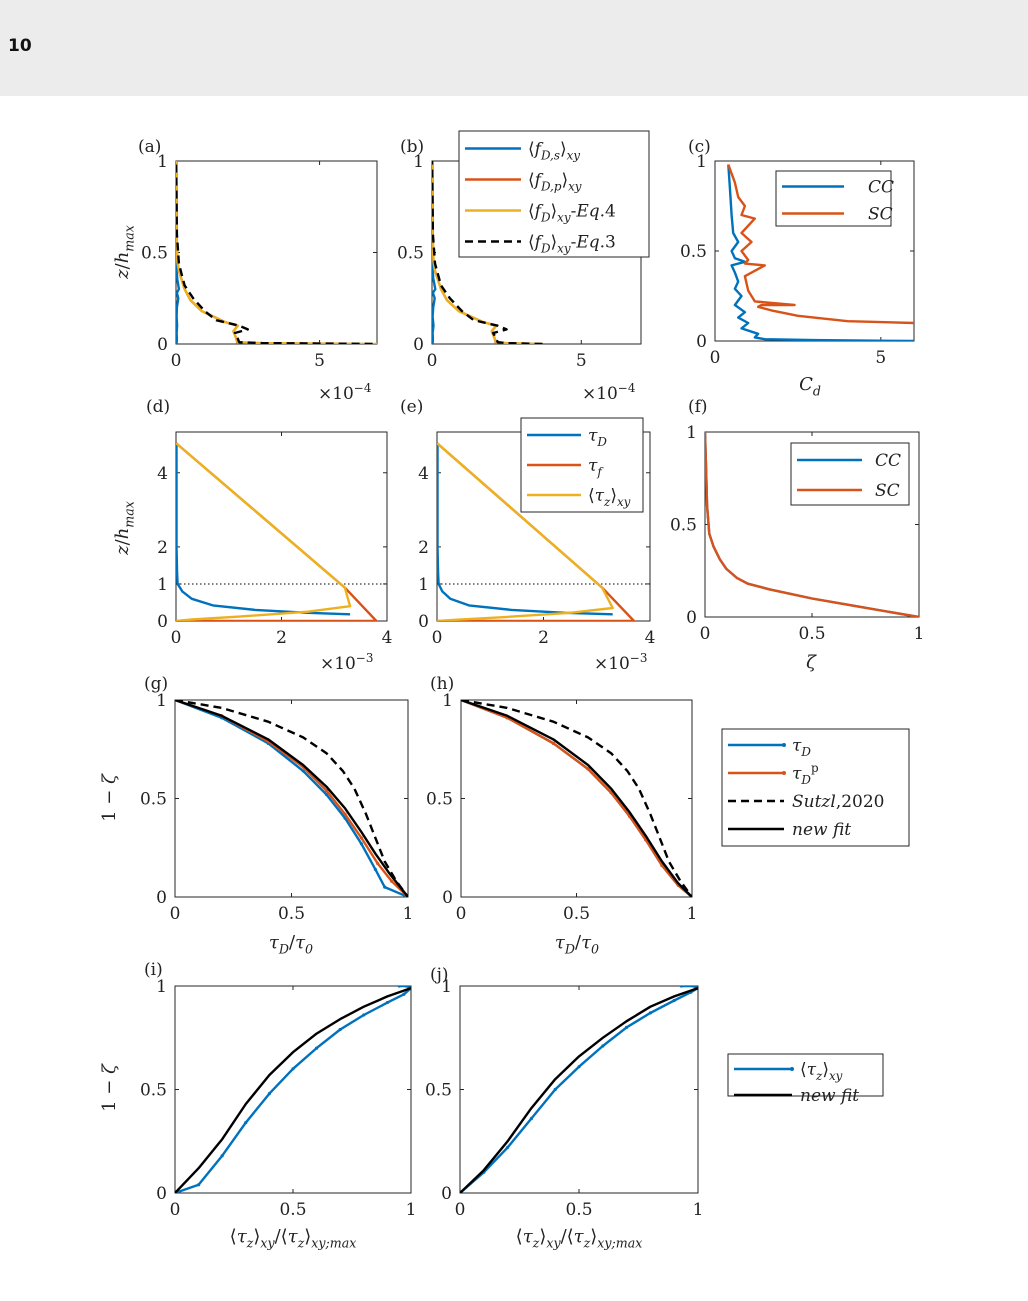 The height and width of the screenshot is (1301, 1028). What do you see at coordinates (346, 662) in the screenshot?
I see `x-multiplier: ×10−3​` at bounding box center [346, 662].